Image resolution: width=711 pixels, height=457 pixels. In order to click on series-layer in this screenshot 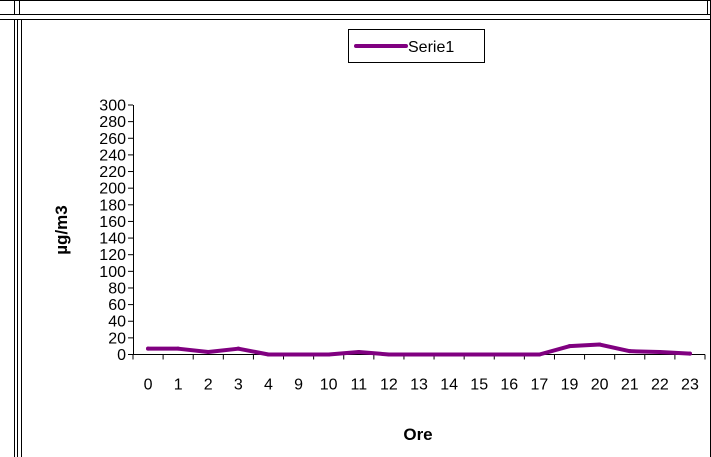, I will do `click(419, 349)`.